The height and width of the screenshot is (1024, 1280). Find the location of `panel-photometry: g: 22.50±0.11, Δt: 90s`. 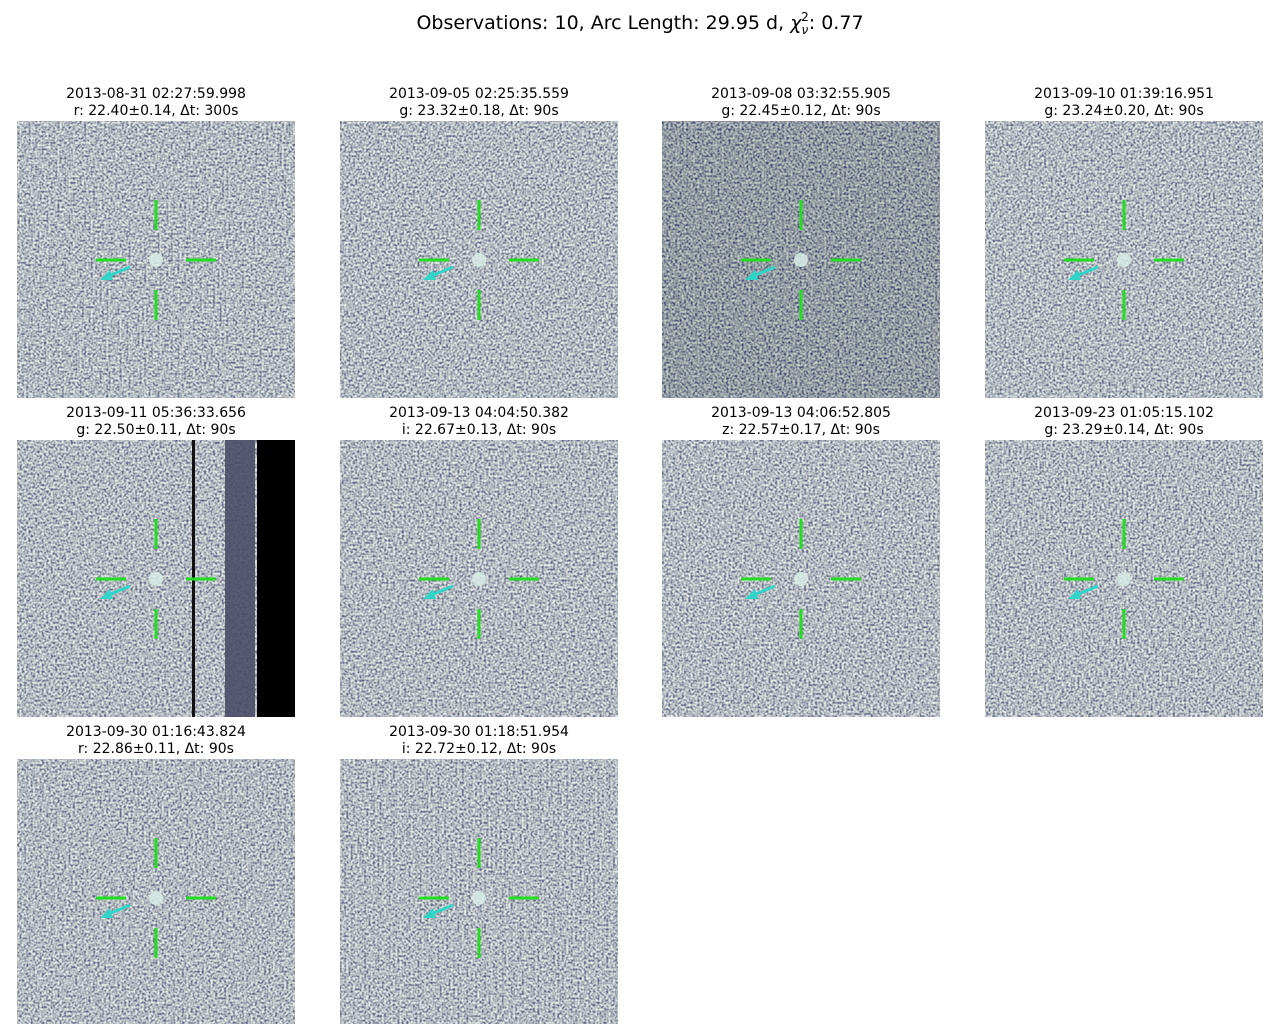

panel-photometry: g: 22.50±0.11, Δt: 90s is located at coordinates (155, 430).